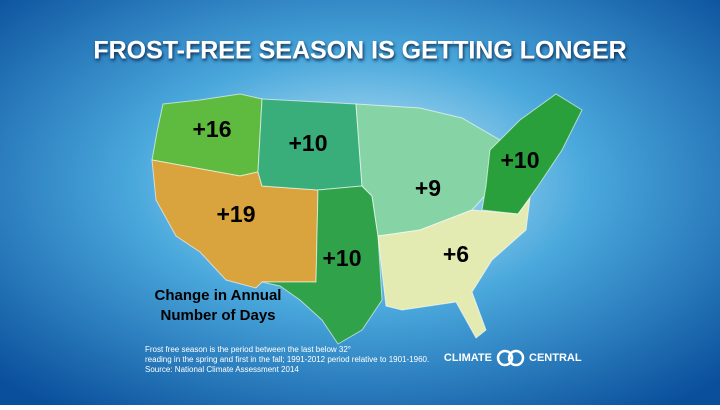 This screenshot has width=720, height=410. Describe the element at coordinates (359, 51) in the screenshot. I see `title: FROST-FREE SEASON IS GETTING LONGER` at that location.